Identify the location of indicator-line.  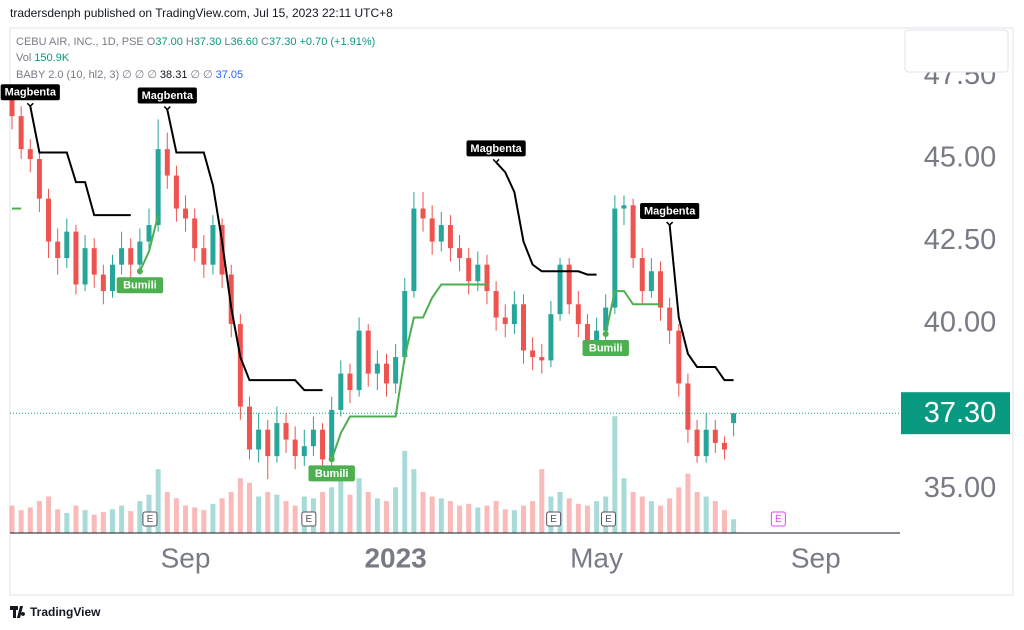
(546, 218).